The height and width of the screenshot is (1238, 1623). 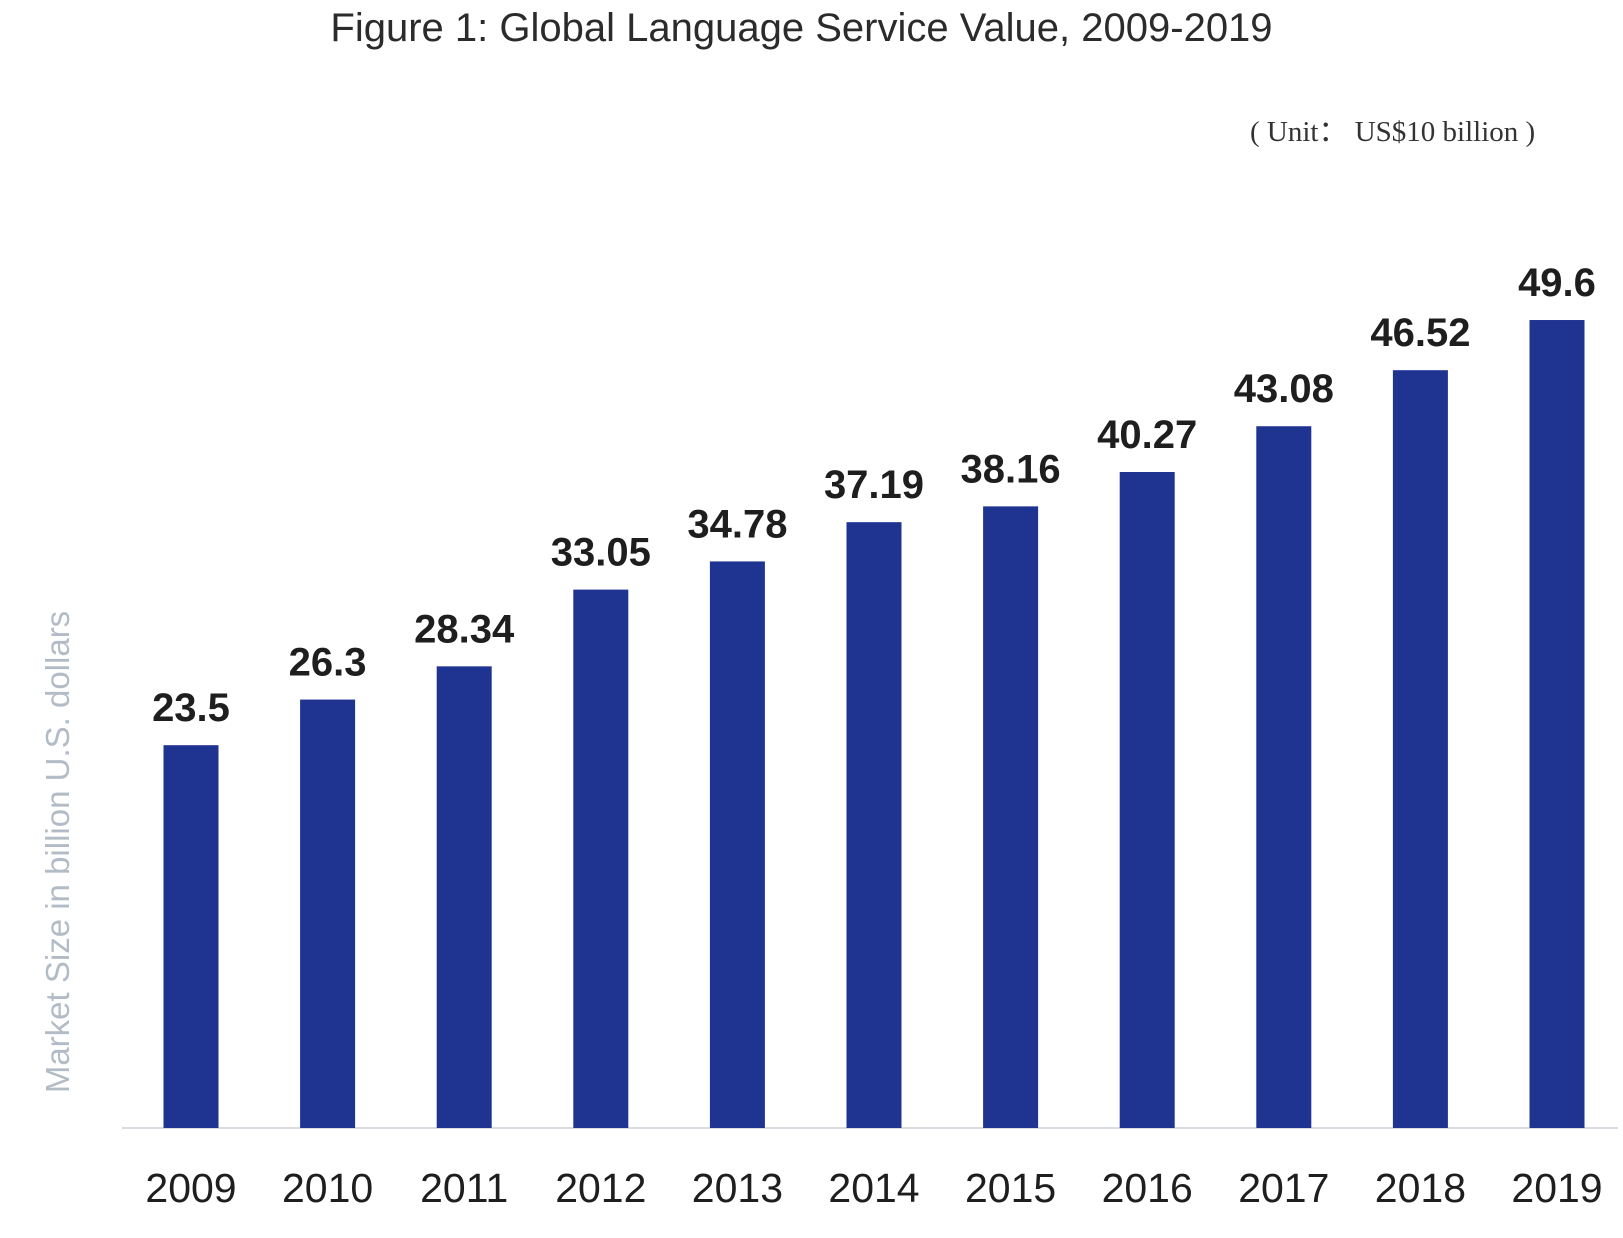 I want to click on y-axis-label: Market Size in billion U.S. dollars, so click(x=57, y=852).